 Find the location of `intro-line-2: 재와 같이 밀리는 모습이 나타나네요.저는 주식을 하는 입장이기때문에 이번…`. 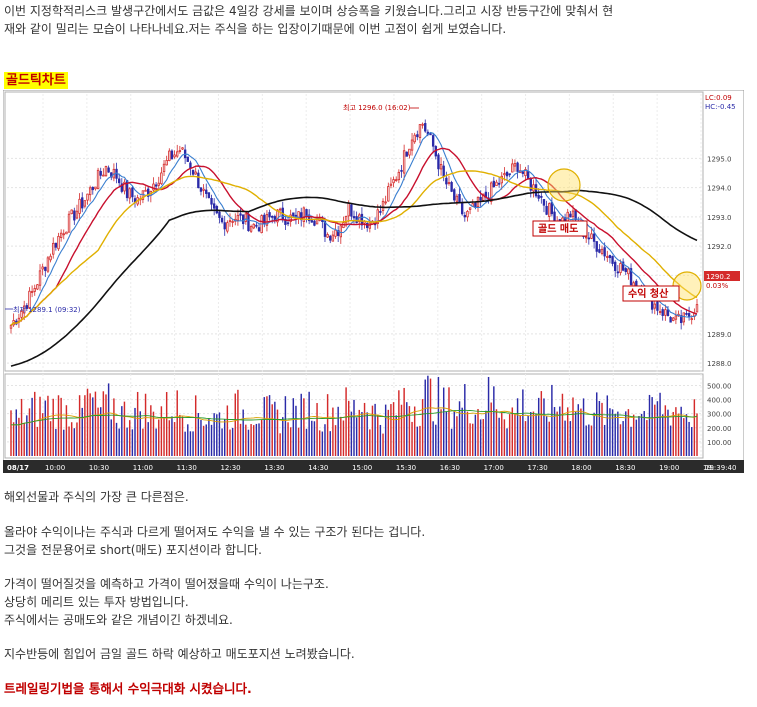

intro-line-2: 재와 같이 밀리는 모습이 나타나네요.저는 주식을 하는 입장이기때문에 이번… is located at coordinates (255, 29).